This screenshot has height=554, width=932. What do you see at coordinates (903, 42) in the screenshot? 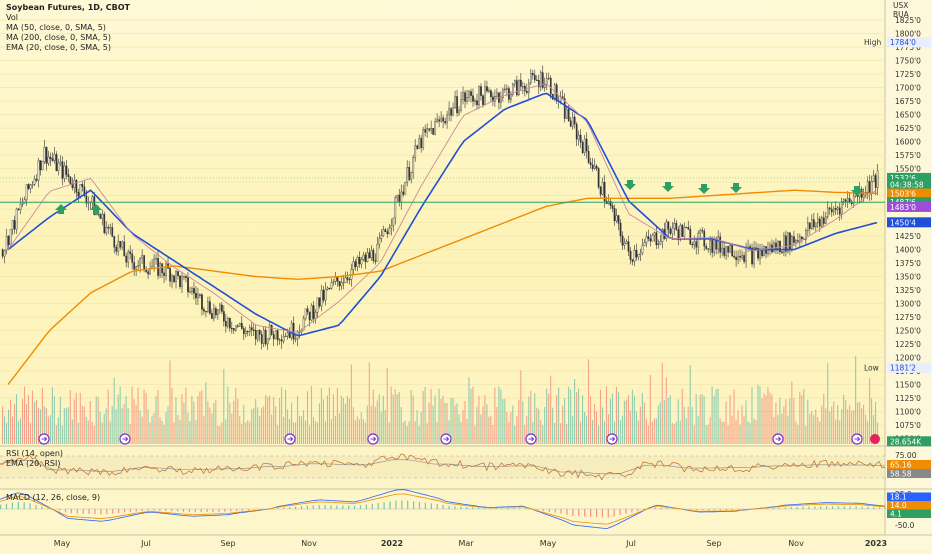
I see `high-value: 1784'0` at bounding box center [903, 42].